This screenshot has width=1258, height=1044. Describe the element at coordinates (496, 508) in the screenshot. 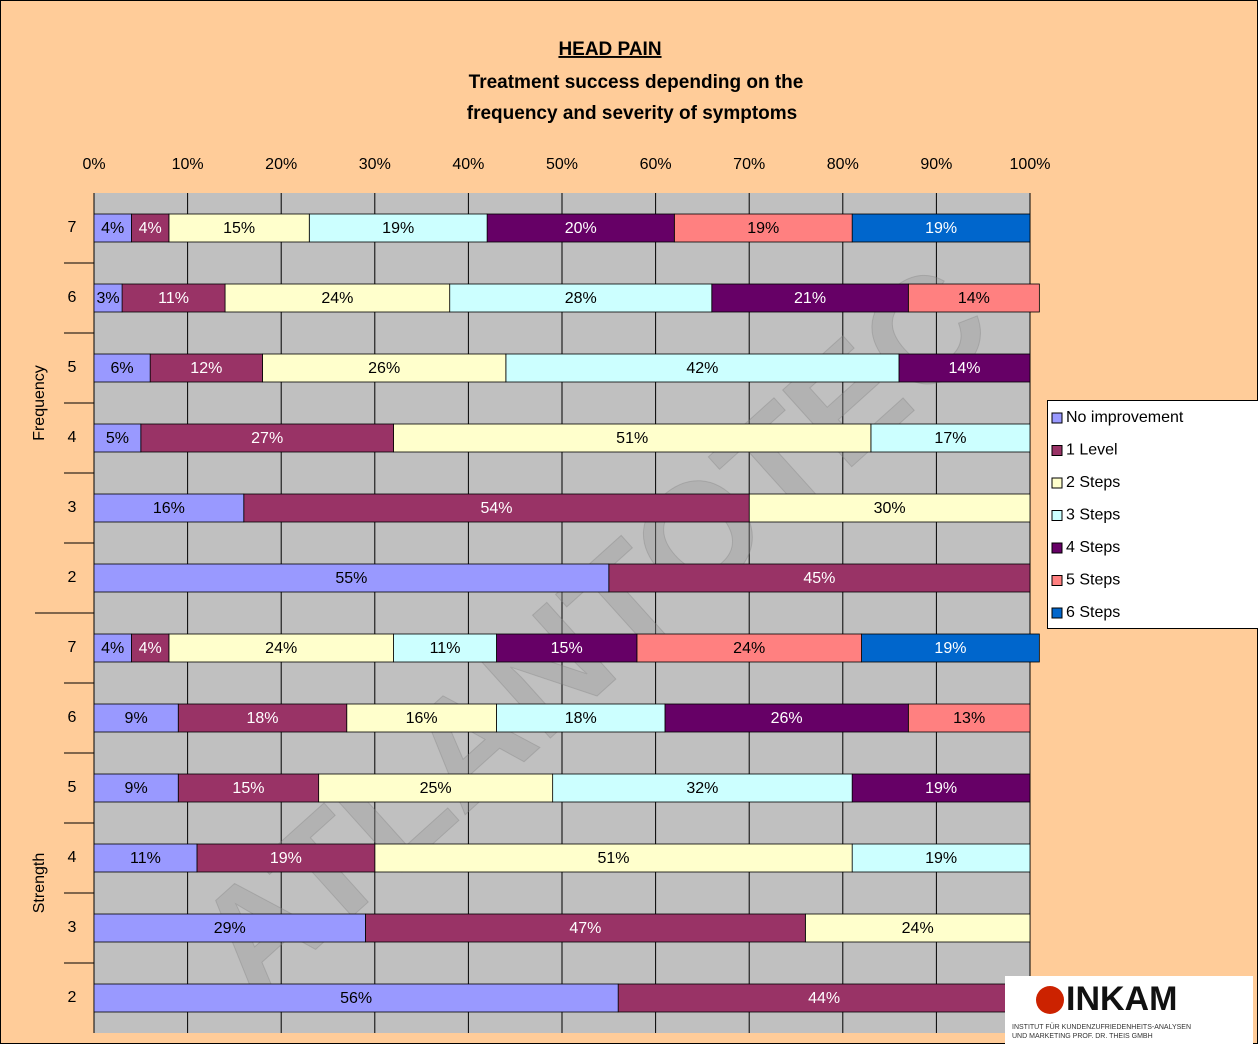

I see `data-label: 54%` at that location.